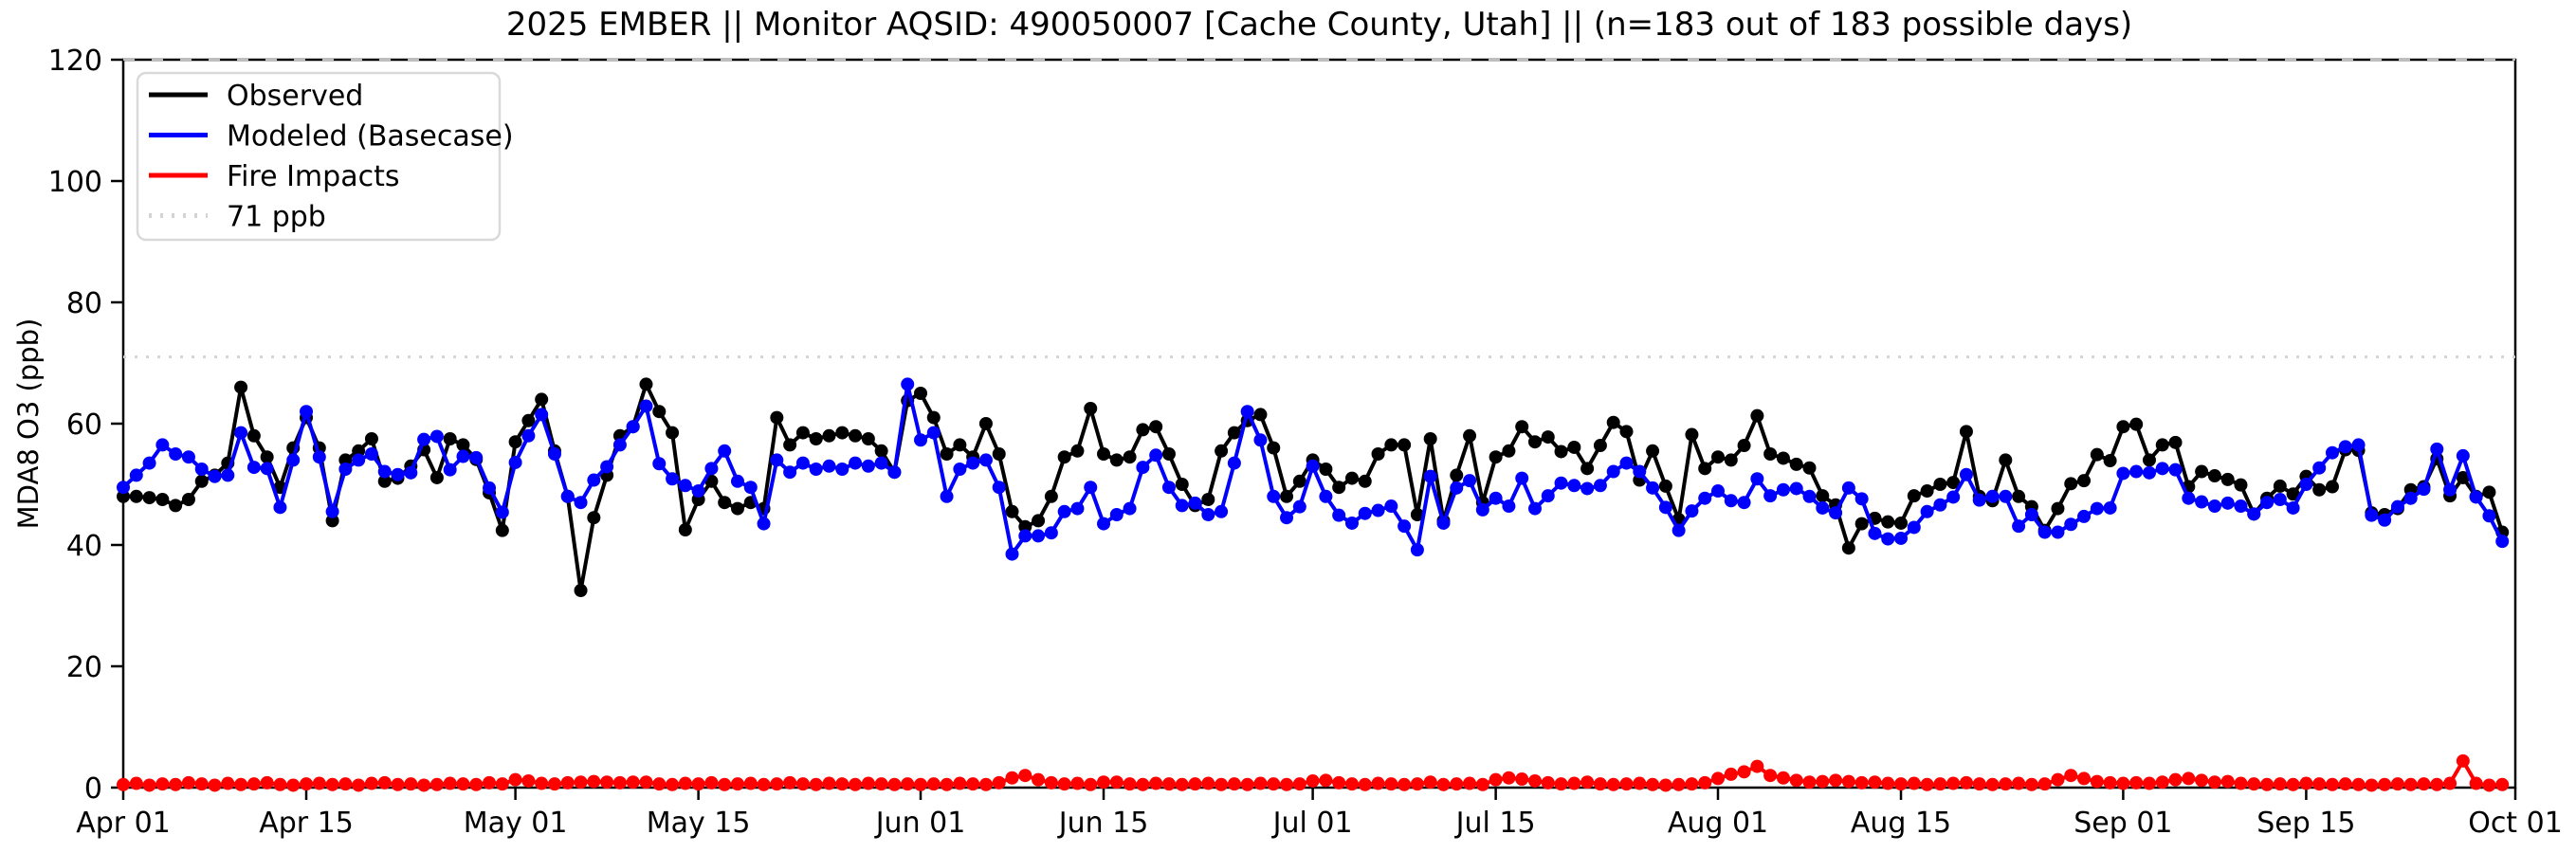 This screenshot has height=853, width=2576. I want to click on x-tick-label: Jul 01, so click(1312, 823).